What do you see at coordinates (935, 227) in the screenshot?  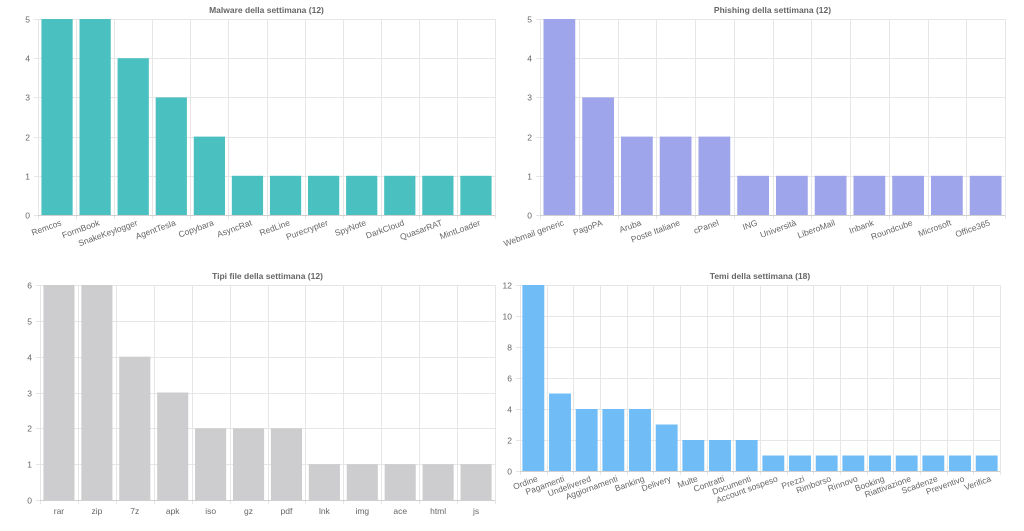 I see `x-tick-label: Microsoft` at bounding box center [935, 227].